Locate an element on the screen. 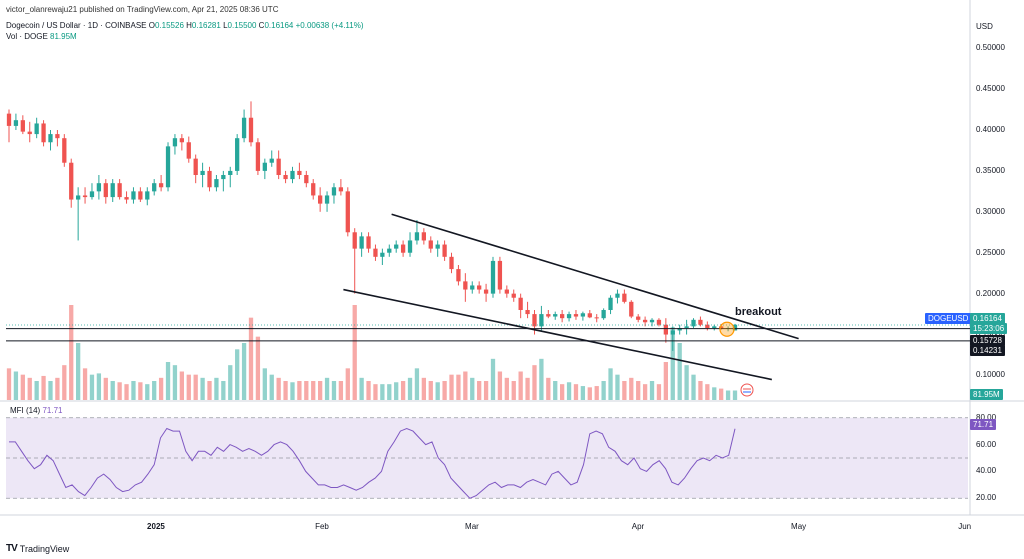 This screenshot has width=1024, height=559. time-tick-label: 2025 is located at coordinates (156, 526).